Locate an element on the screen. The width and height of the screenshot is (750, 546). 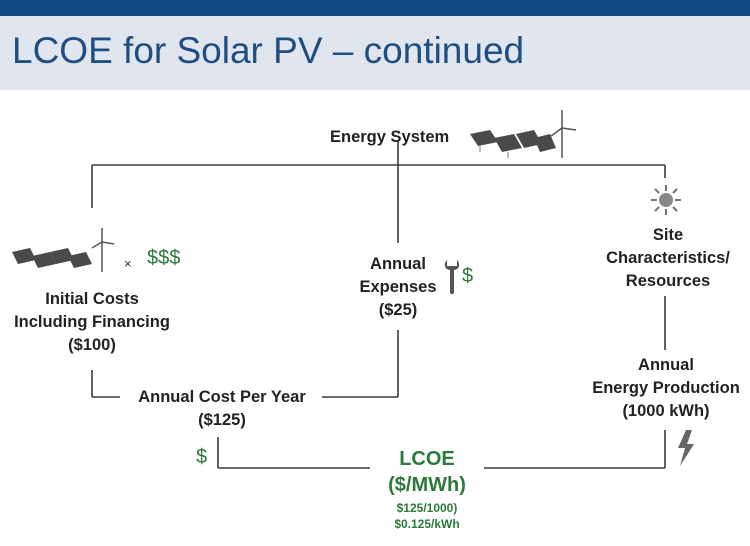
lcoe-calculation: $125/1000) $0.125/kWh is located at coordinates (427, 516).